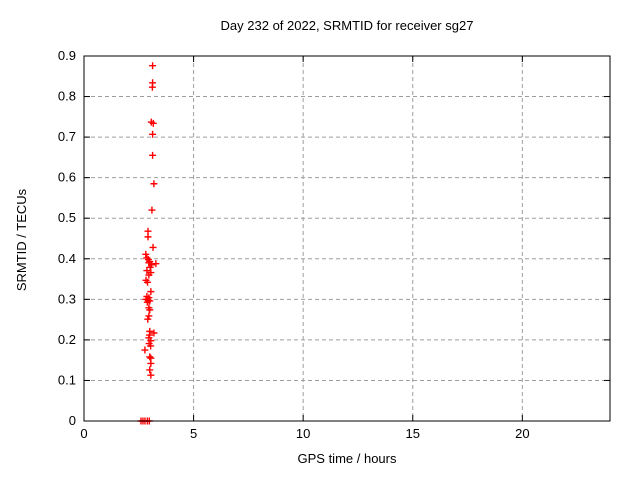  Describe the element at coordinates (67, 177) in the screenshot. I see `y-tick-label: 0.6` at that location.